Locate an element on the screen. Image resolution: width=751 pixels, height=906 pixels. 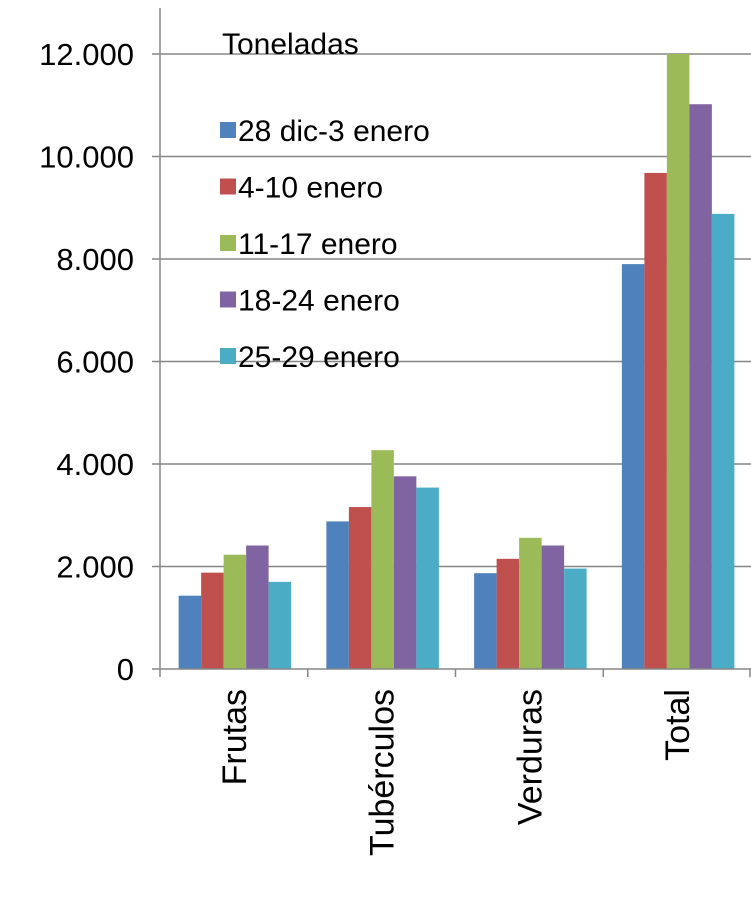
y-tick-label: 0 is located at coordinates (125, 669).